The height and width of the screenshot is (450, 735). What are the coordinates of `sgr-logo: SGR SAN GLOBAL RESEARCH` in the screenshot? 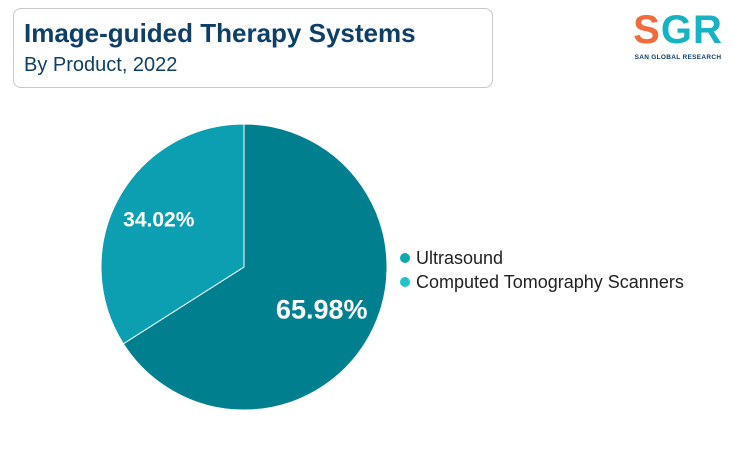 It's located at (678, 38).